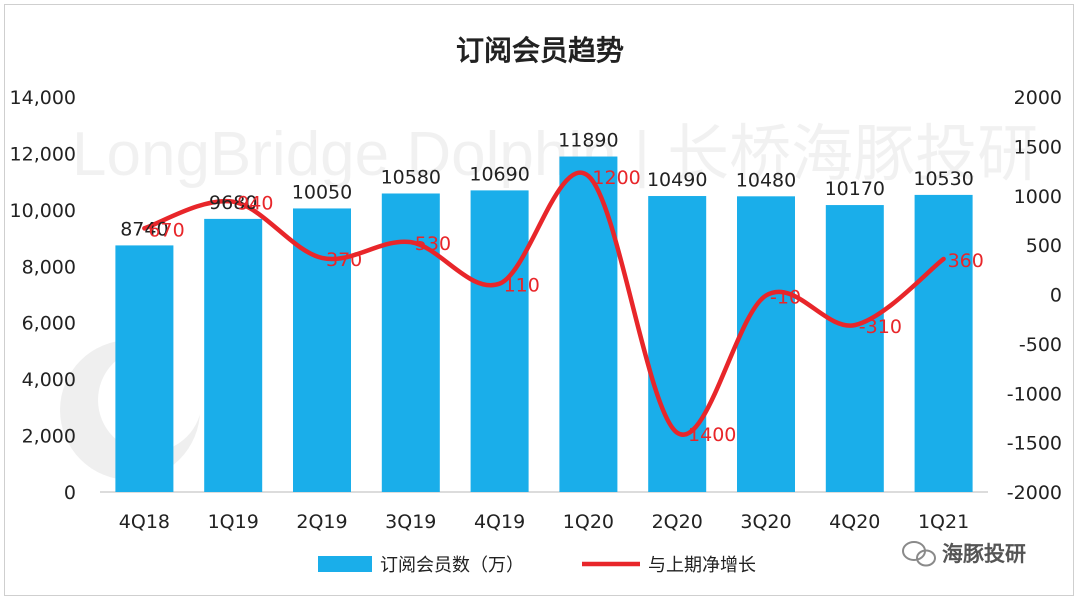  What do you see at coordinates (919, 554) in the screenshot?
I see `wechat-icon` at bounding box center [919, 554].